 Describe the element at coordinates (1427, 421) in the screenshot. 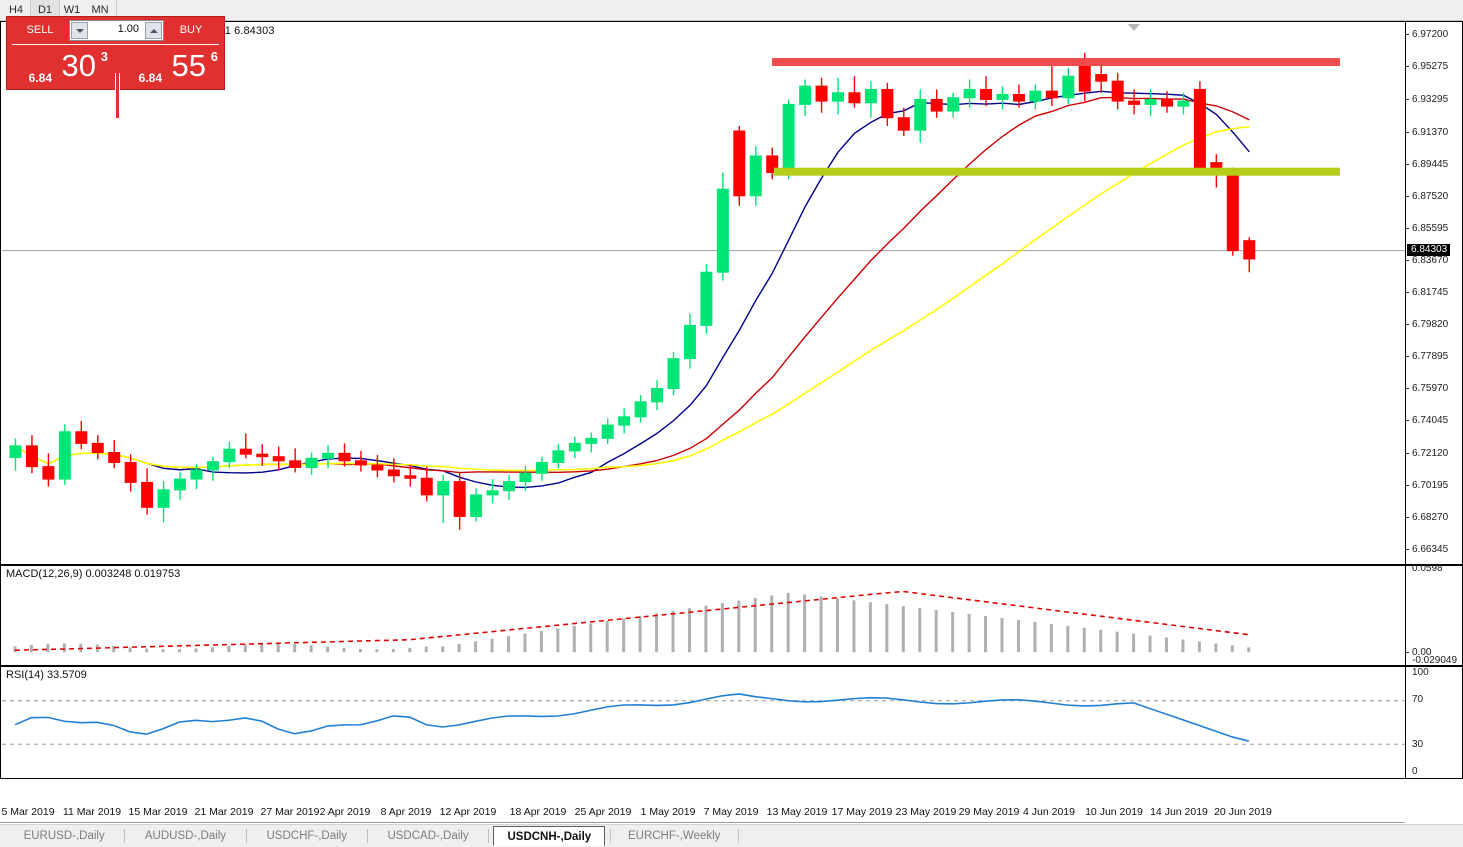

I see `price-tick: 6.74045` at that location.